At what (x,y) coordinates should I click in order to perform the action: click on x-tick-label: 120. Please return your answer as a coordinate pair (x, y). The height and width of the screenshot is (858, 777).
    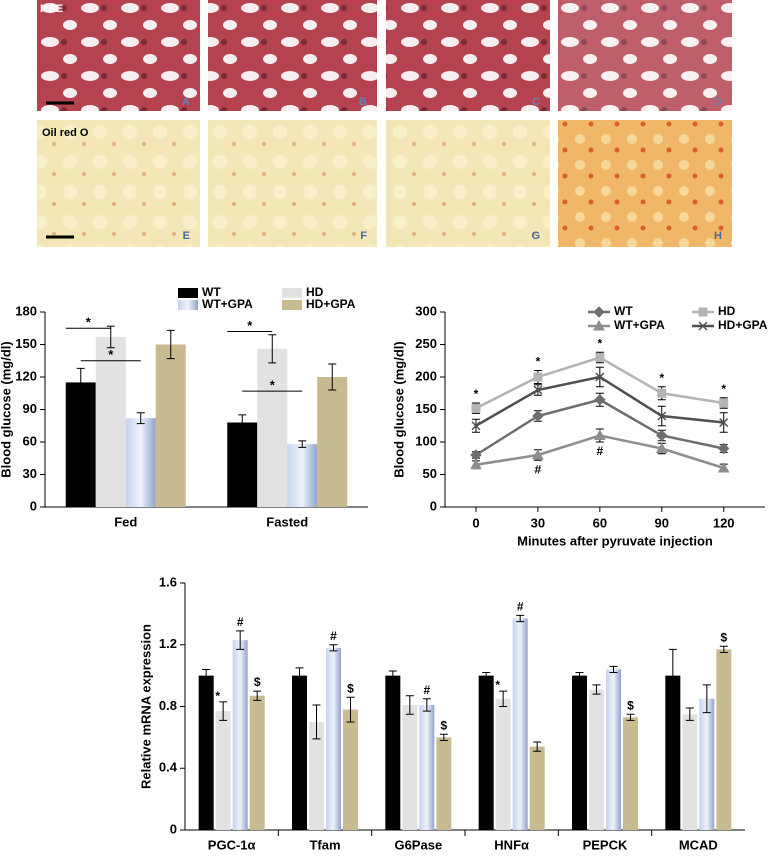
    Looking at the image, I should click on (724, 522).